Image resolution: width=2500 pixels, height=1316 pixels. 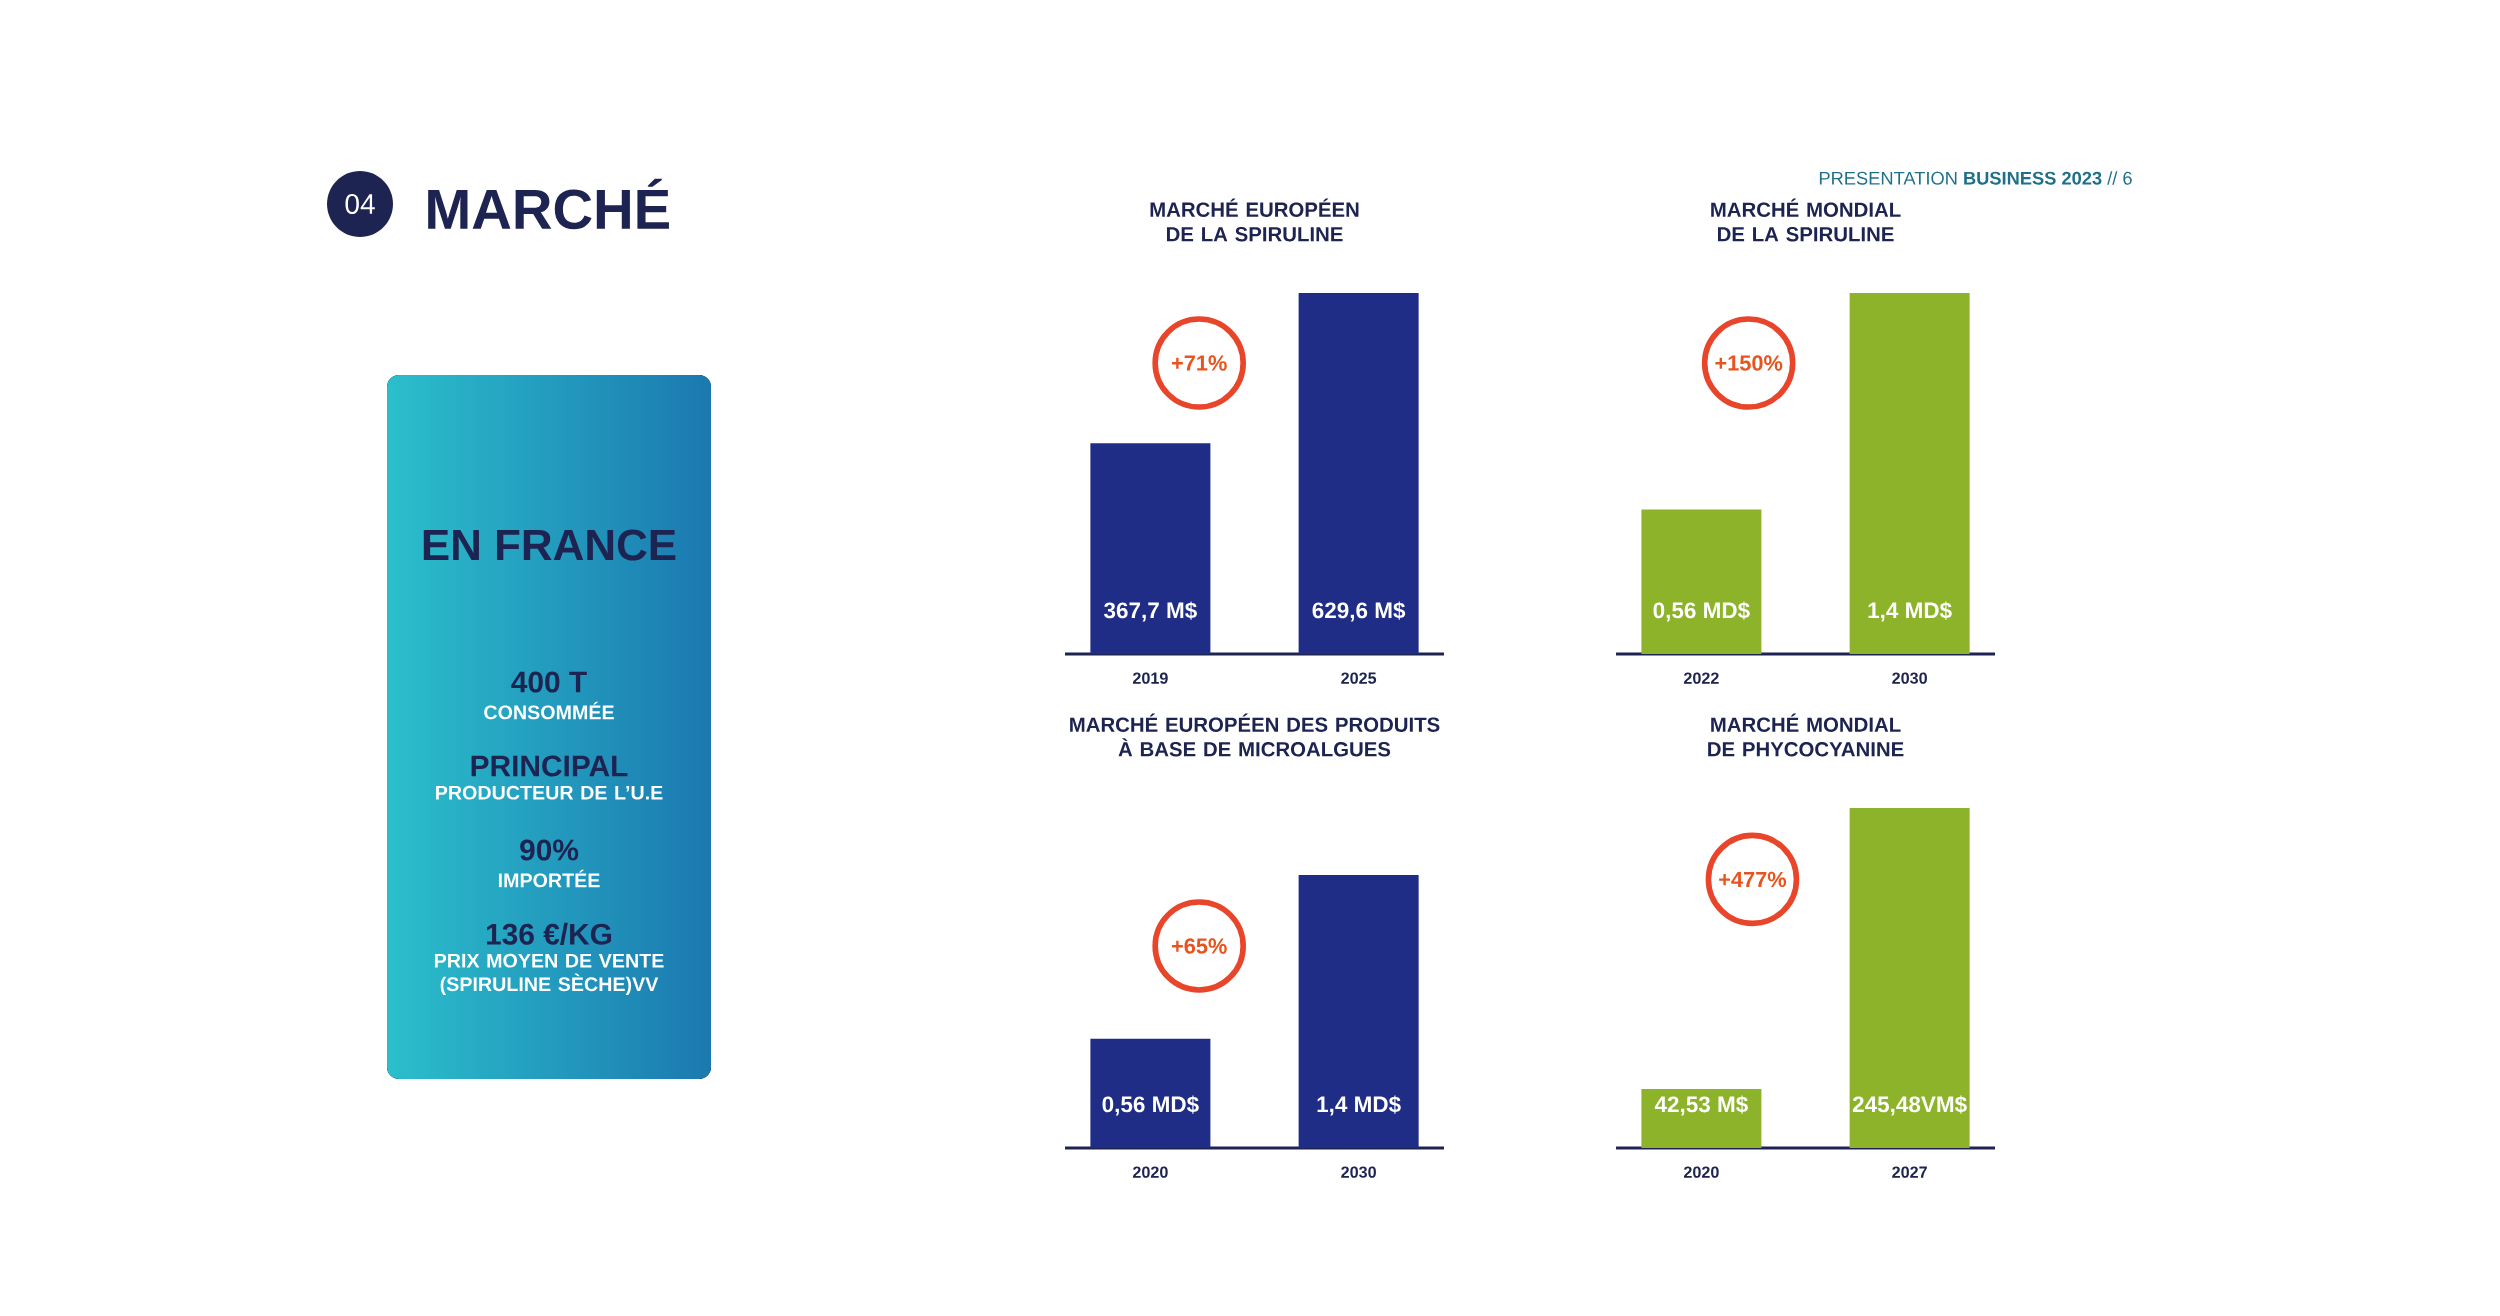 I want to click on x-tick-label: 2019, so click(x=1150, y=678).